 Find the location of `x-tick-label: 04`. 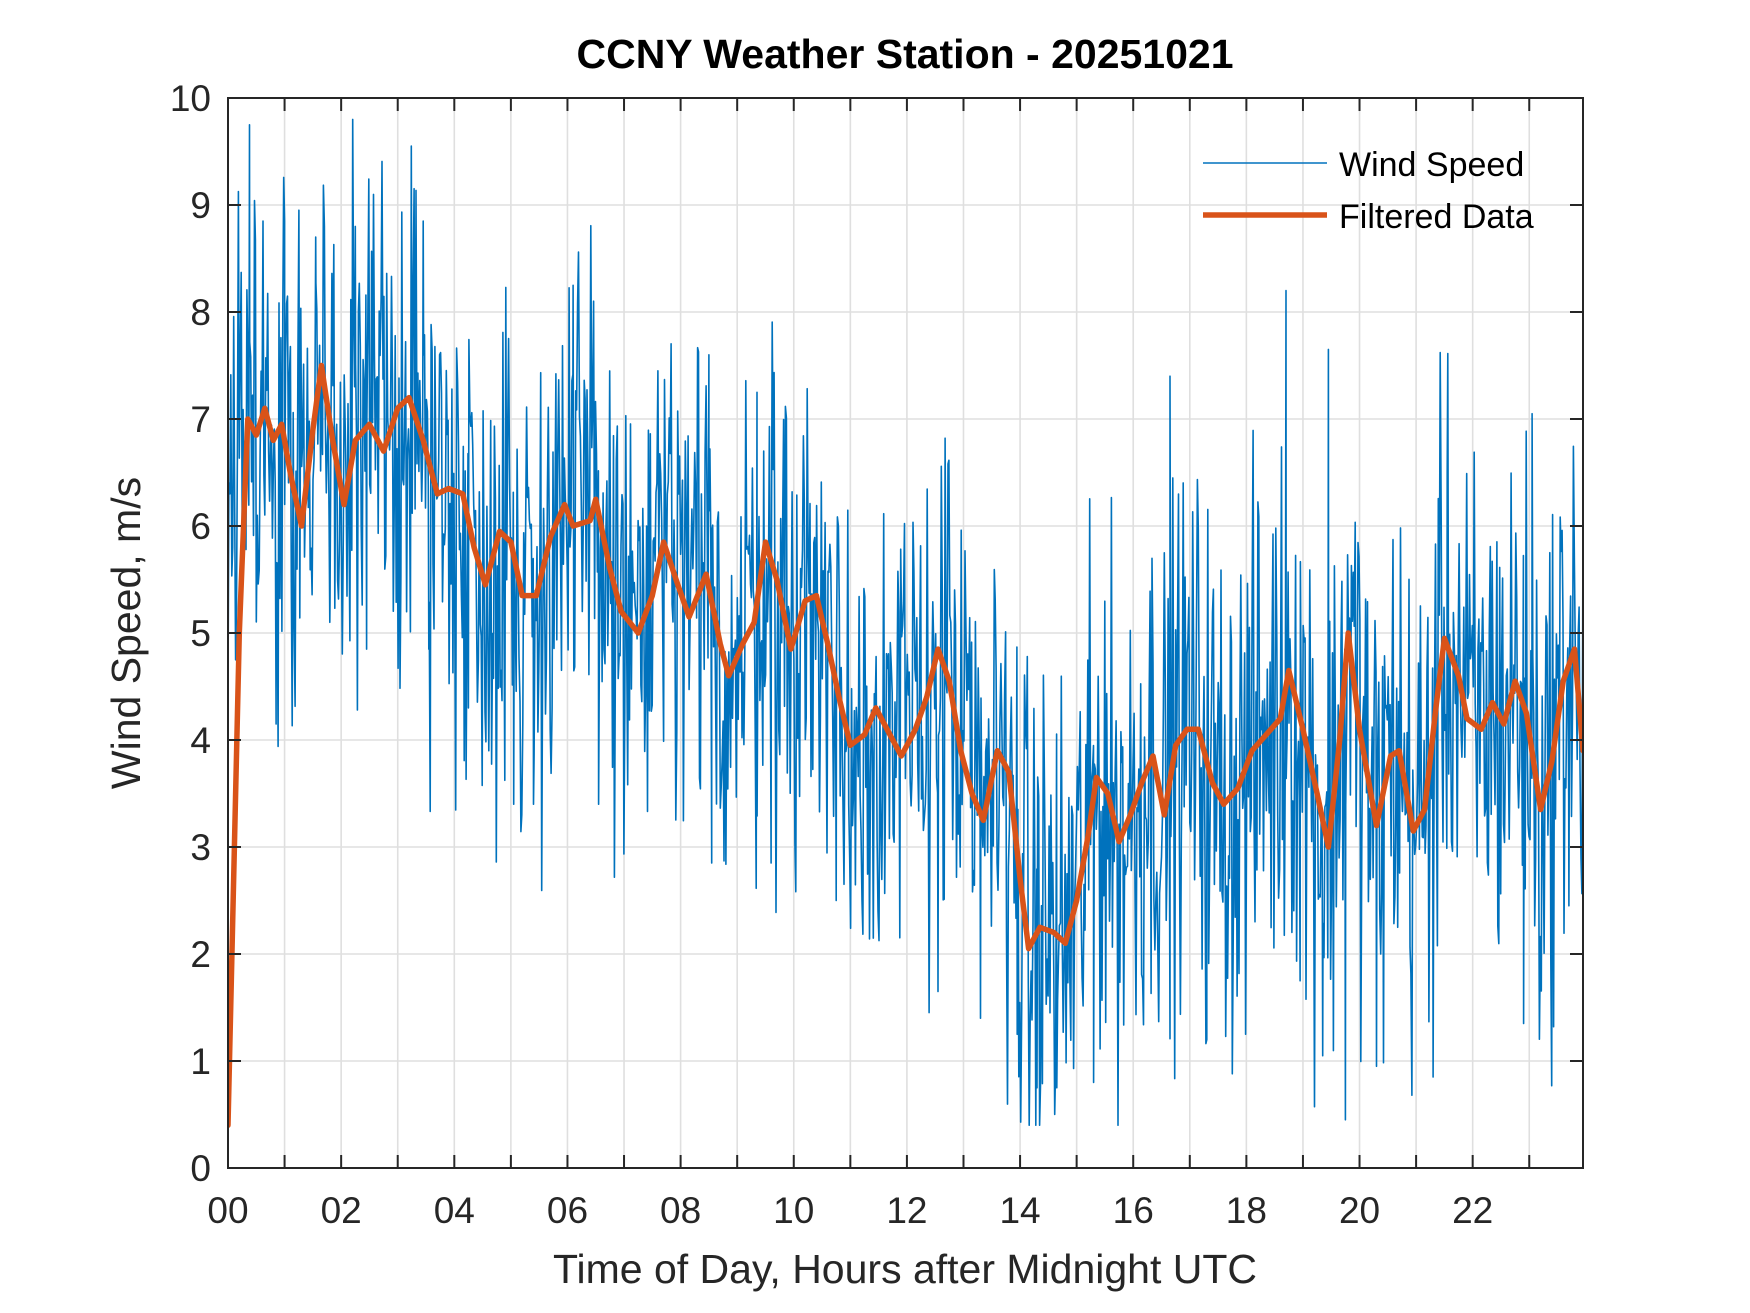

x-tick-label: 04 is located at coordinates (454, 1210).